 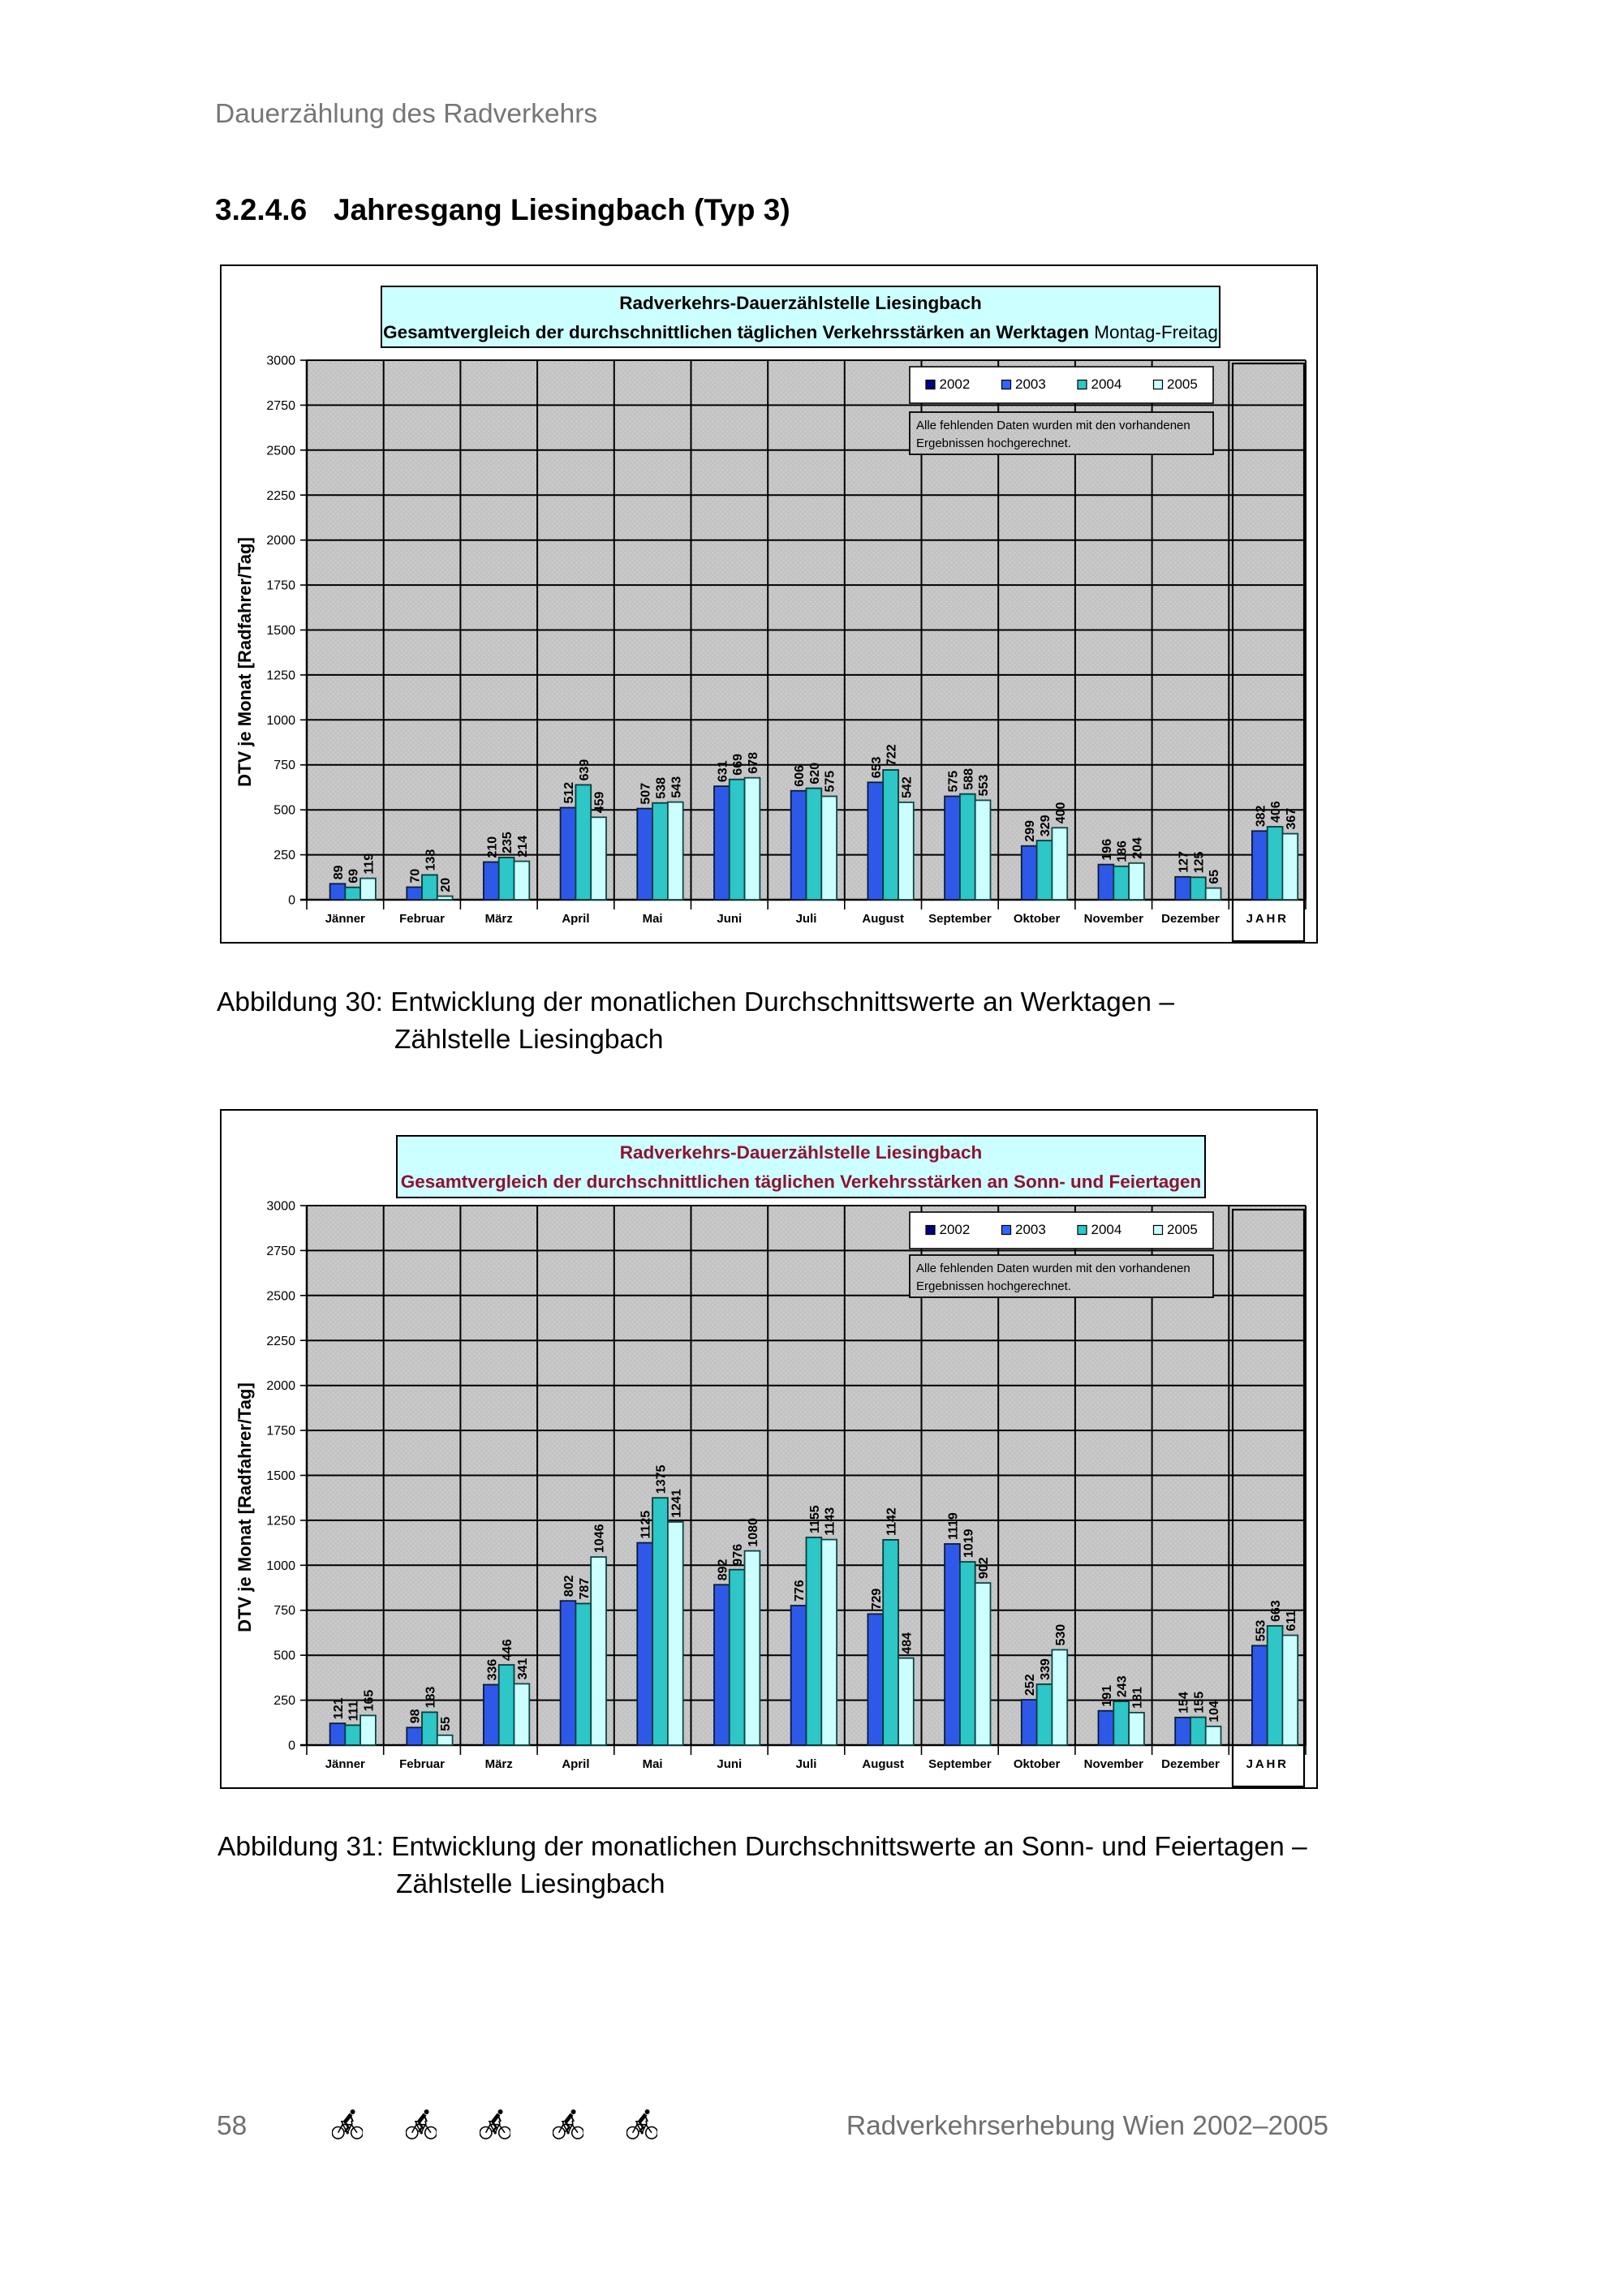 I want to click on svg-text: 2750, so click(x=280, y=1251).